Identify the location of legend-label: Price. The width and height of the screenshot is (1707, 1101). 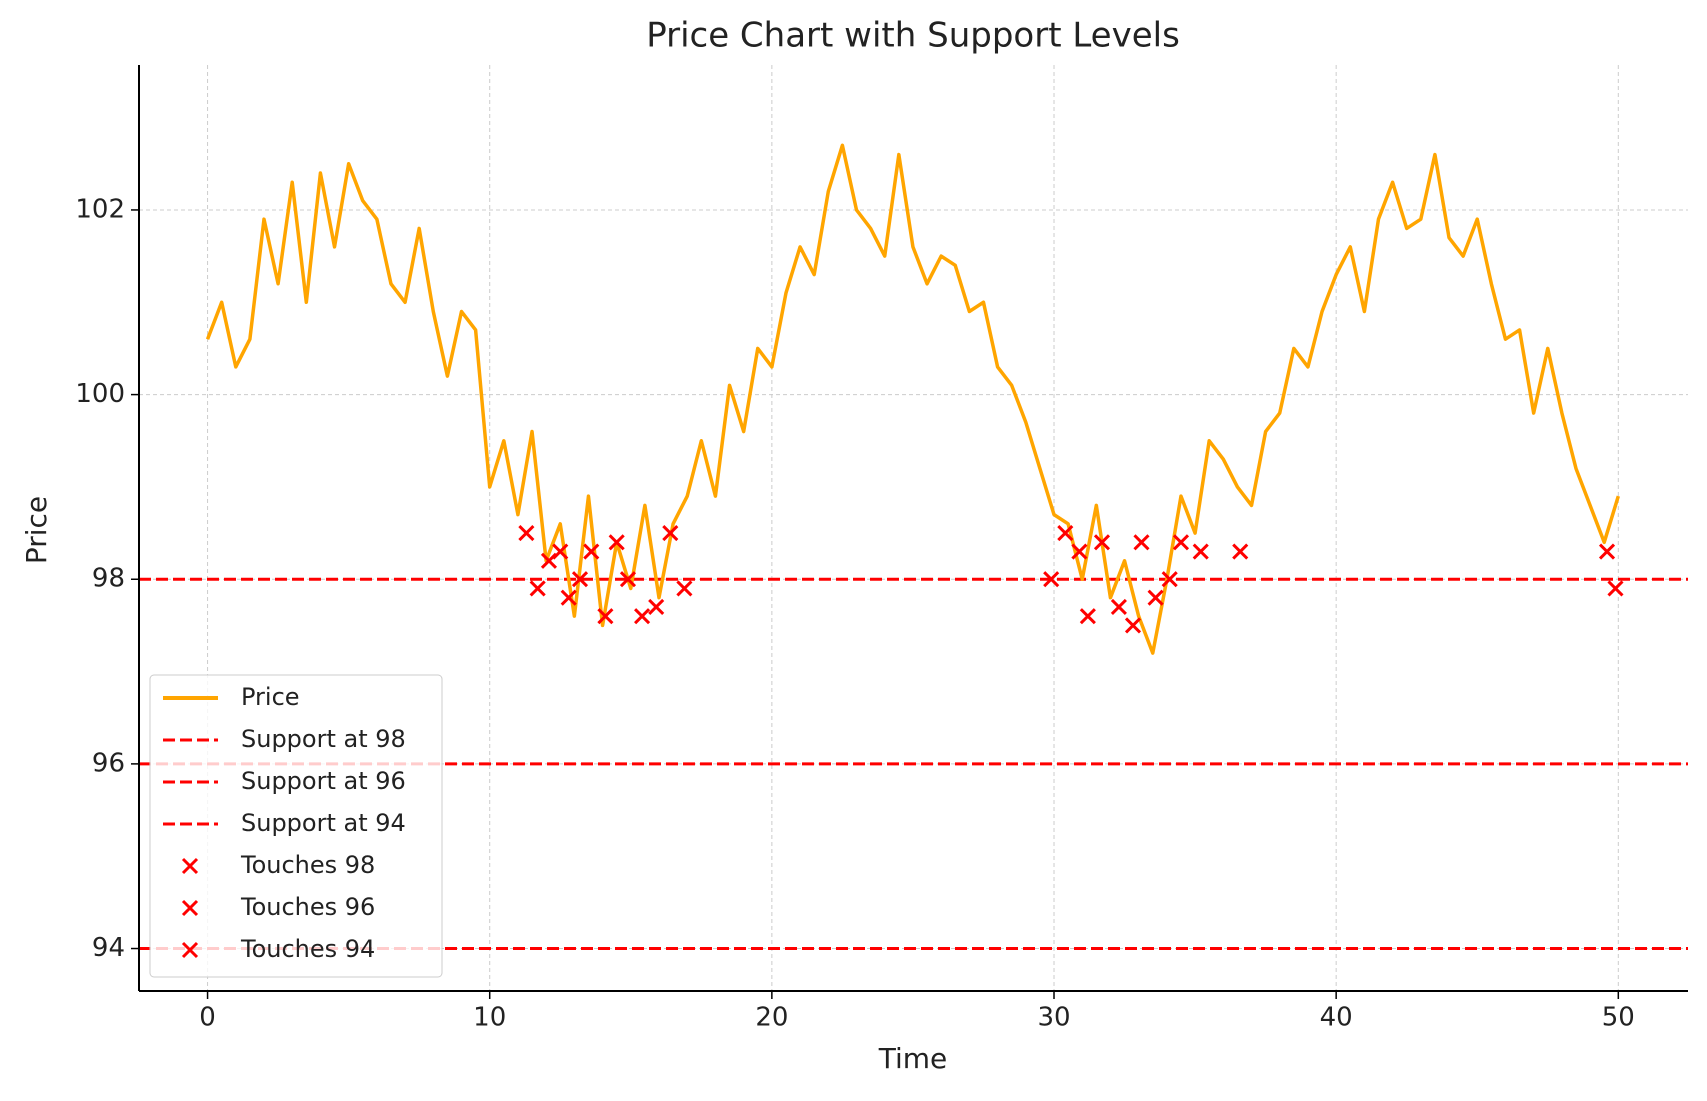
(270, 697).